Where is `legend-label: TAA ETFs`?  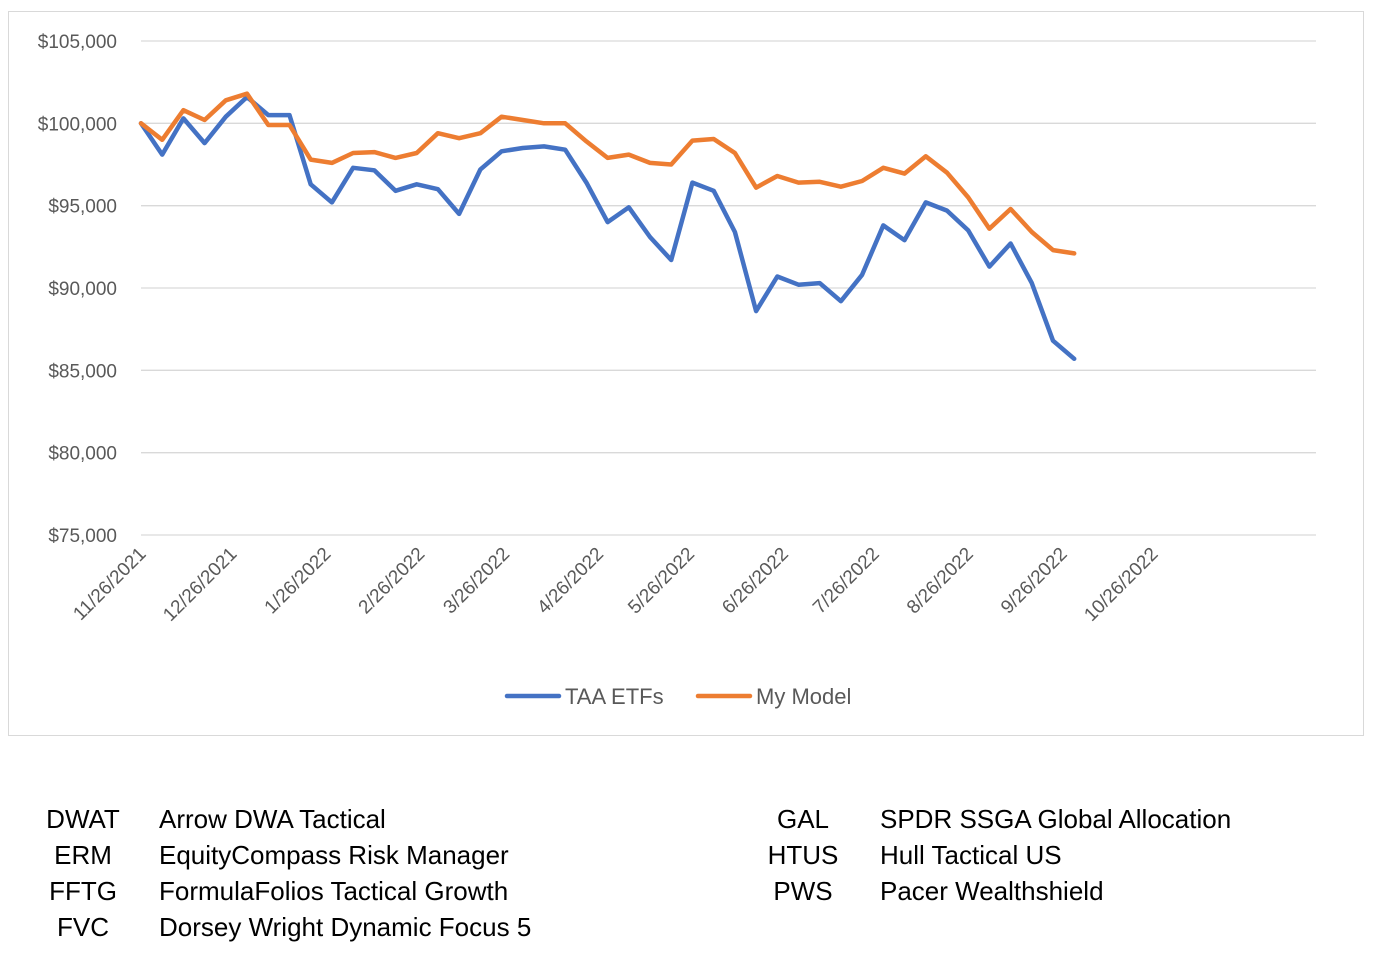 legend-label: TAA ETFs is located at coordinates (614, 696).